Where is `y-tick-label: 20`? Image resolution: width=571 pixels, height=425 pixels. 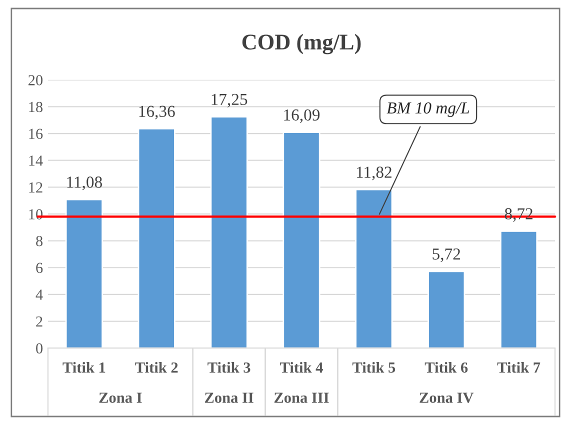 y-tick-label: 20 is located at coordinates (35, 80).